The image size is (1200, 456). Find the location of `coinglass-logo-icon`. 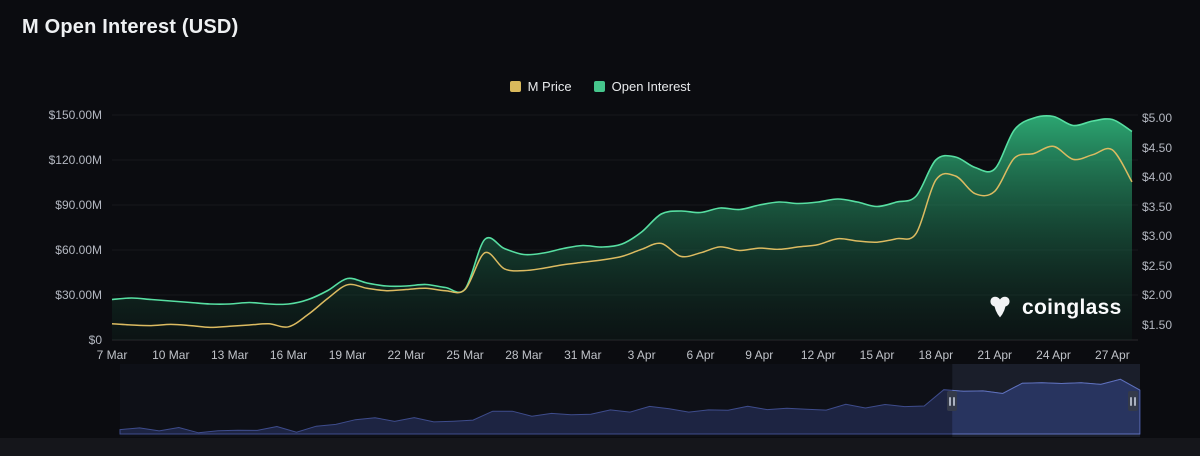

coinglass-logo-icon is located at coordinates (1000, 307).